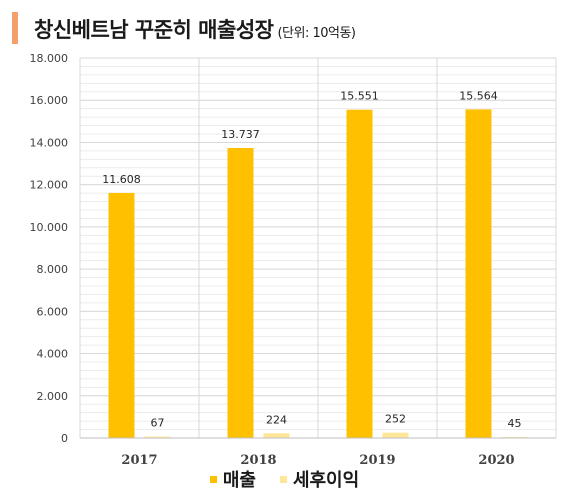  I want to click on title-accent-bar, so click(15, 28).